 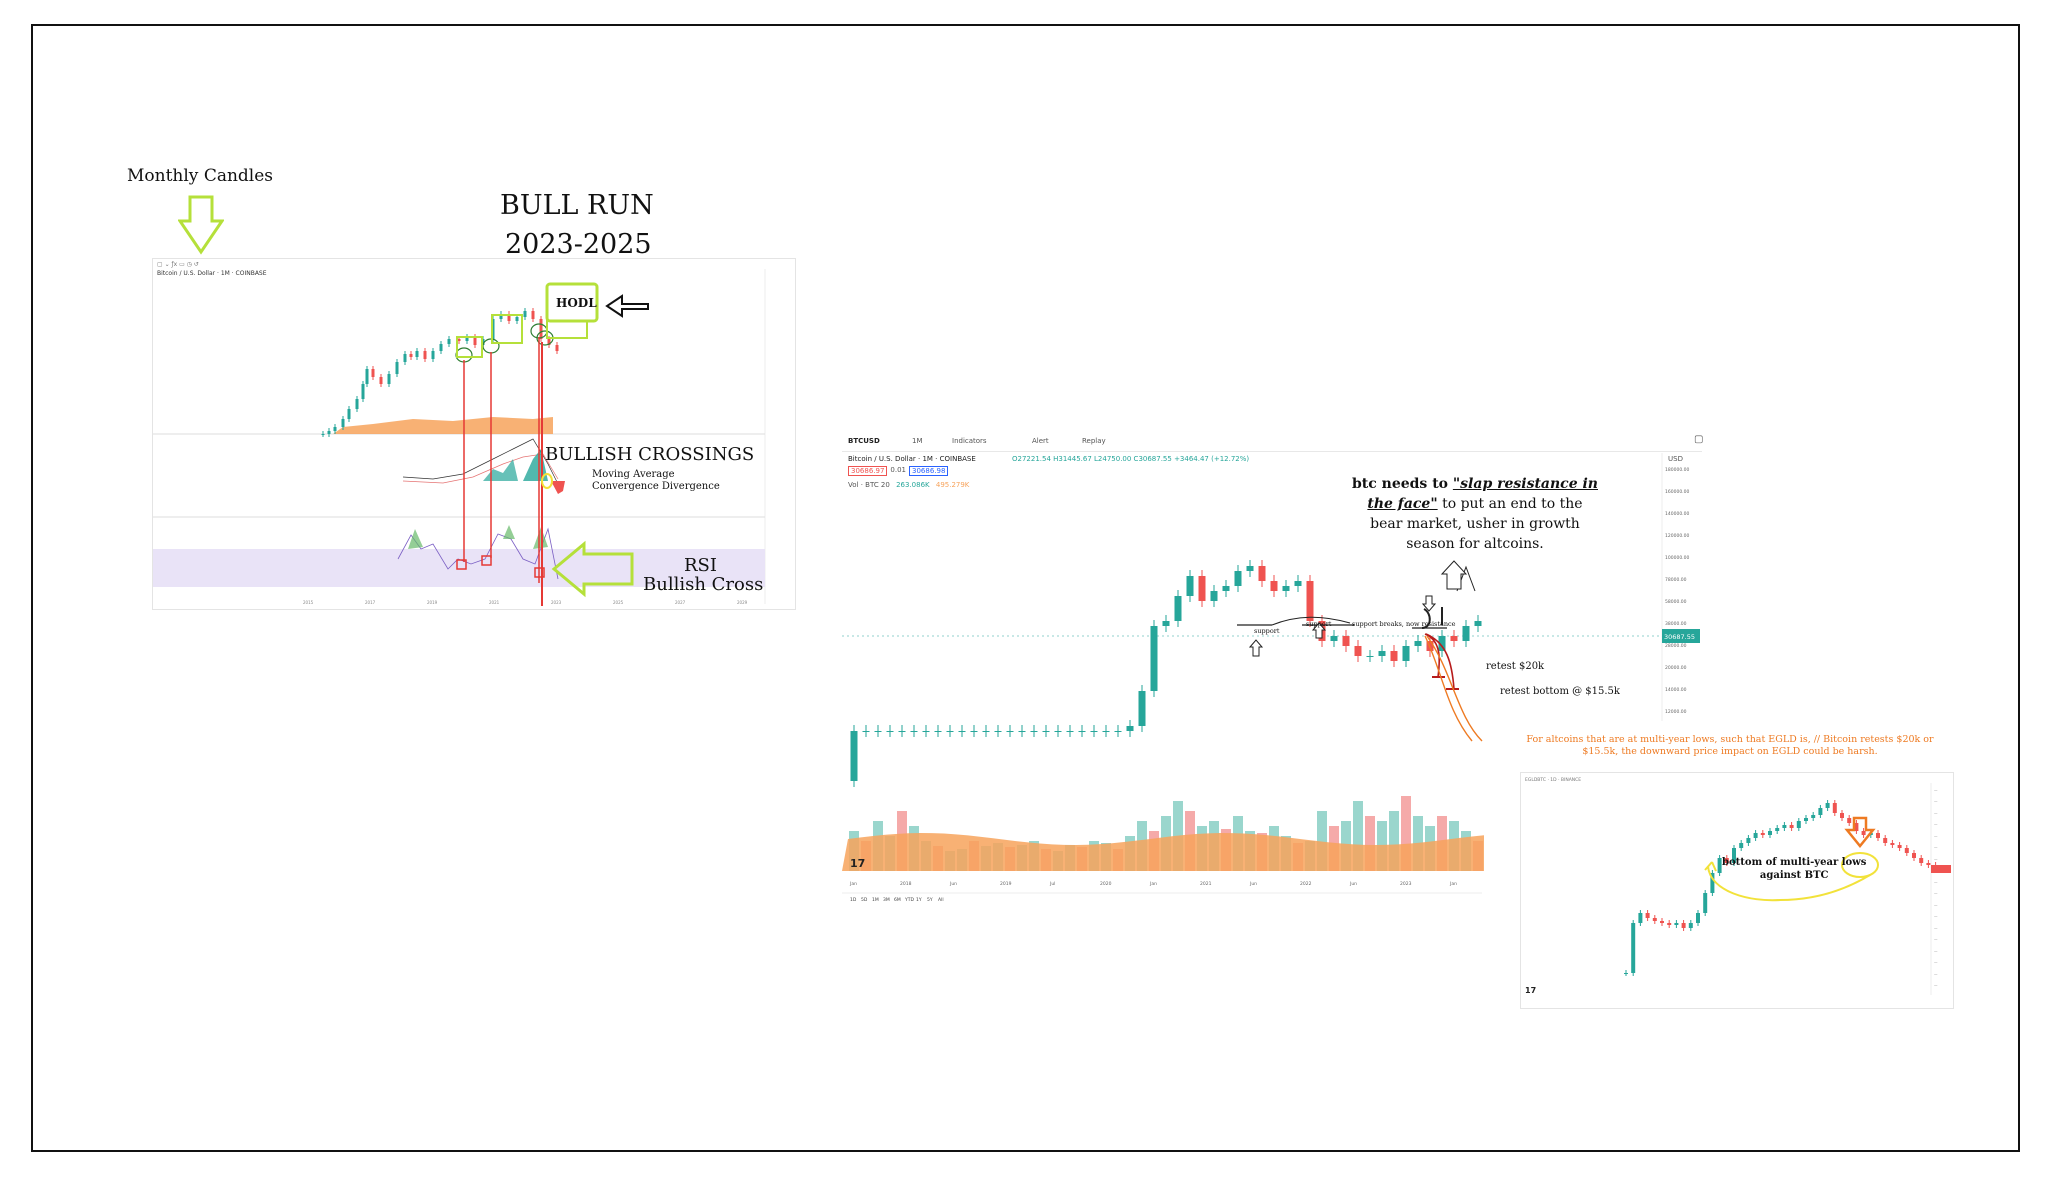 What do you see at coordinates (909, 900) in the screenshot?
I see `range-button: YTD` at bounding box center [909, 900].